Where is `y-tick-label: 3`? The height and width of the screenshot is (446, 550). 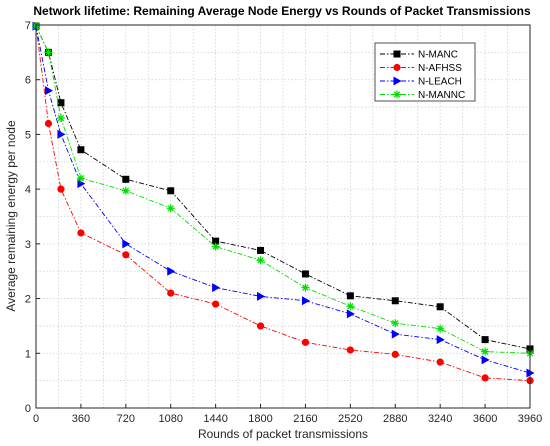 y-tick-label: 3 is located at coordinates (28, 245).